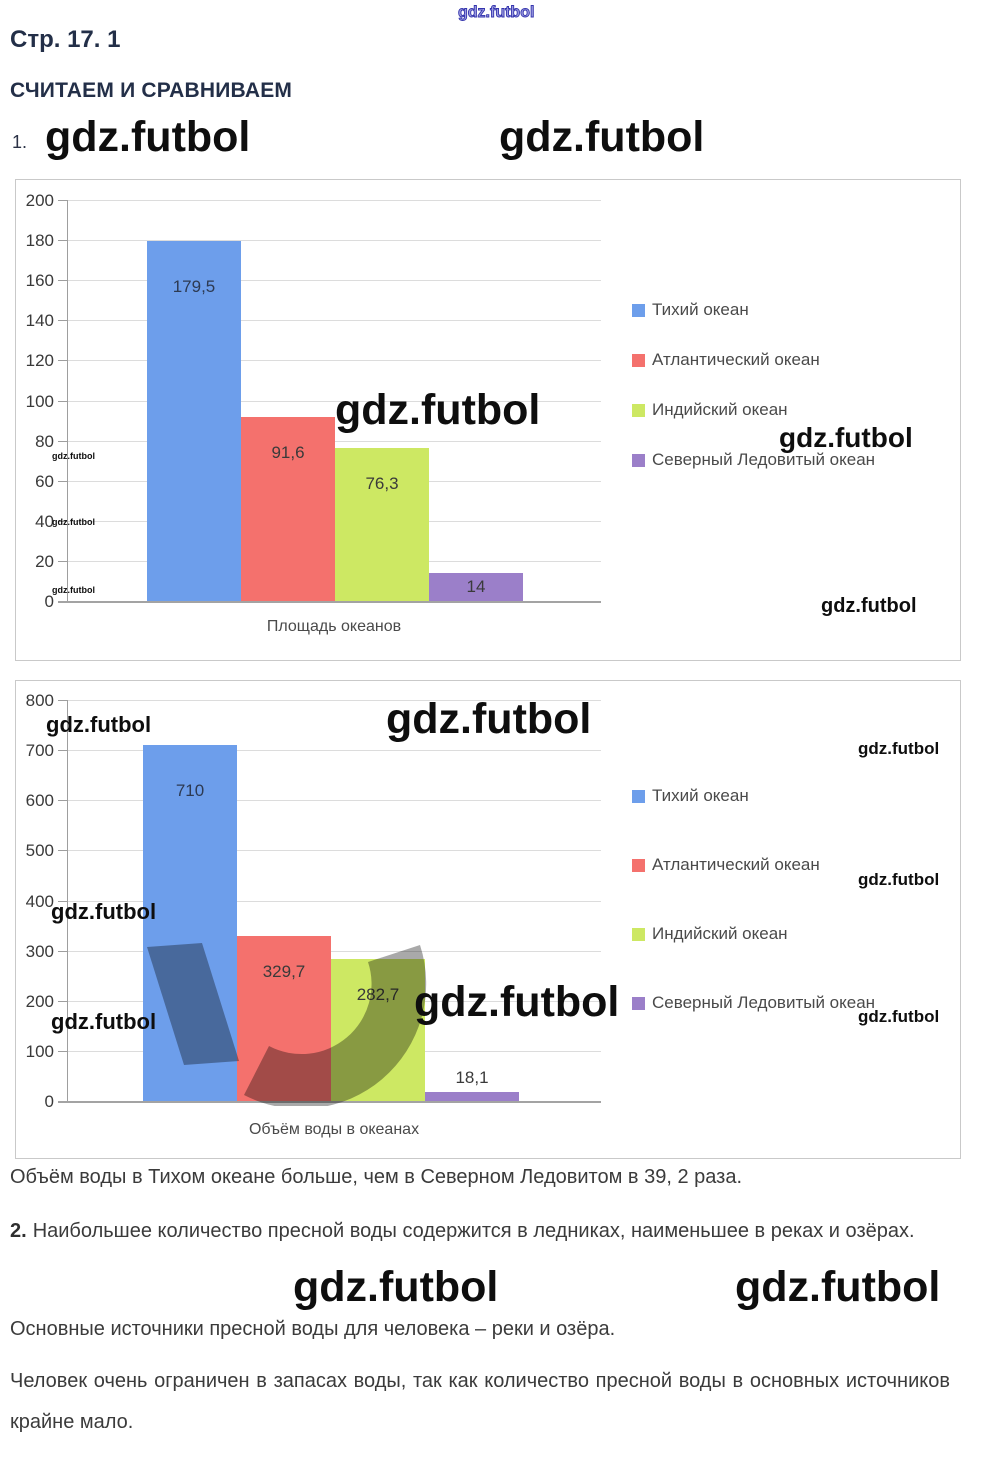 The width and height of the screenshot is (1000, 1457). I want to click on y-axis-tick-label: 800, so click(39, 700).